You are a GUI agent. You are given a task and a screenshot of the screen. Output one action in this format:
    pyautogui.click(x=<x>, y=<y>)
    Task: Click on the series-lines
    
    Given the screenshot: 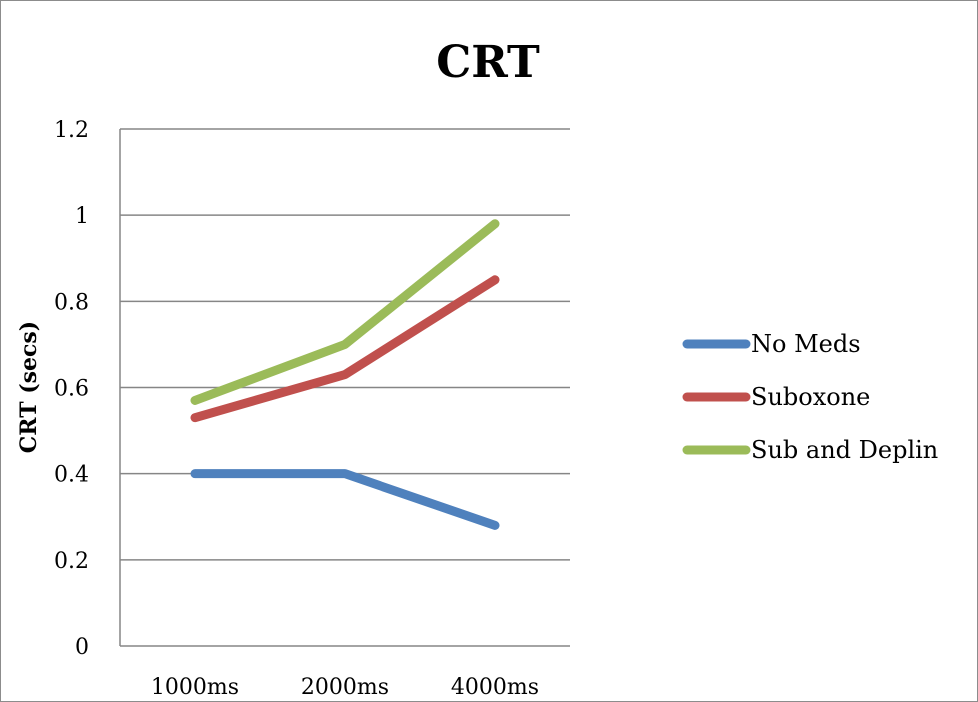 What is the action you would take?
    pyautogui.click(x=345, y=374)
    